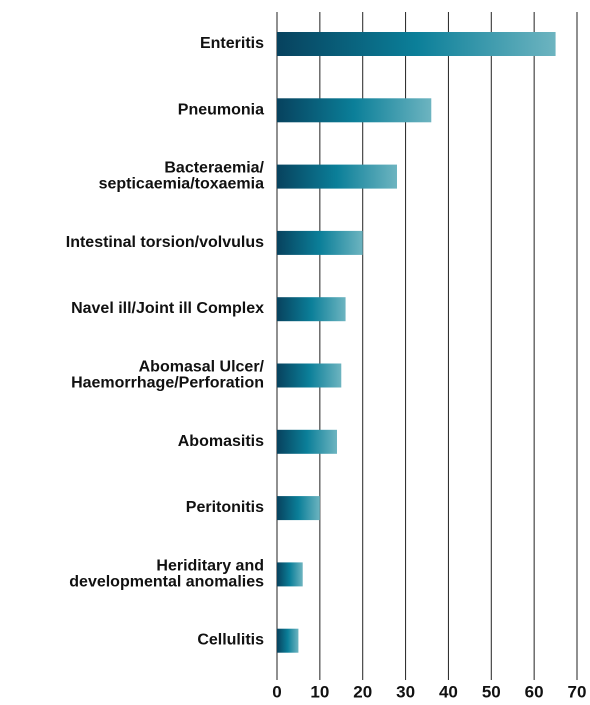  I want to click on y-tick-label: Peritonitis, so click(225, 507).